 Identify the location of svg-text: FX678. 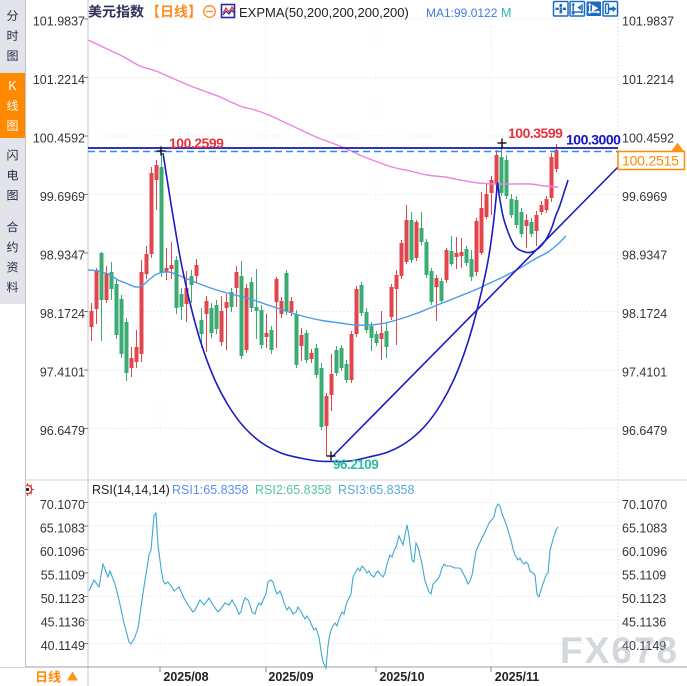
(619, 650).